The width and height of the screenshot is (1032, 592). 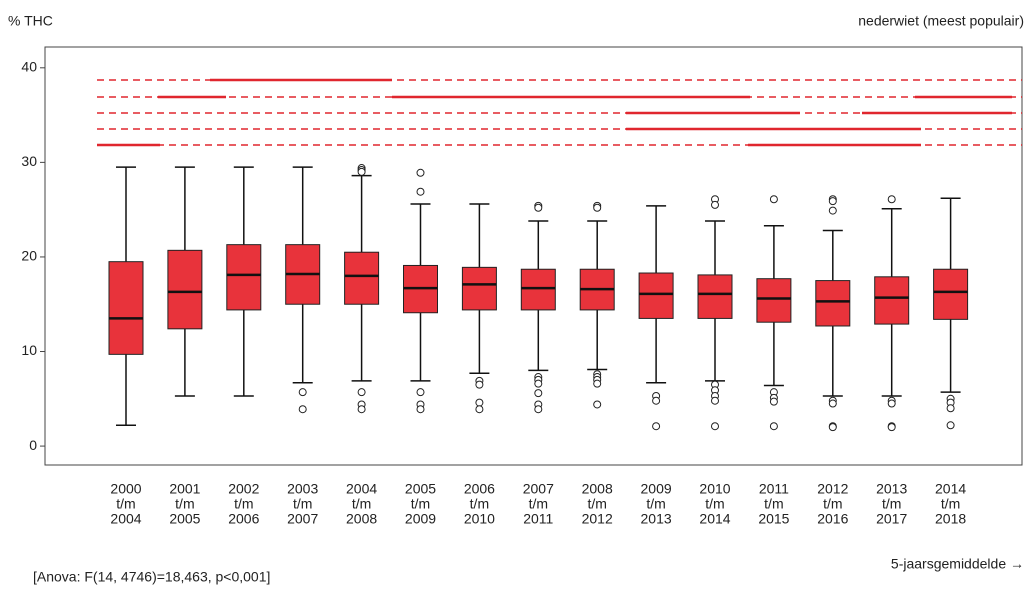 What do you see at coordinates (302, 489) in the screenshot?
I see `x-tick-label: 2003` at bounding box center [302, 489].